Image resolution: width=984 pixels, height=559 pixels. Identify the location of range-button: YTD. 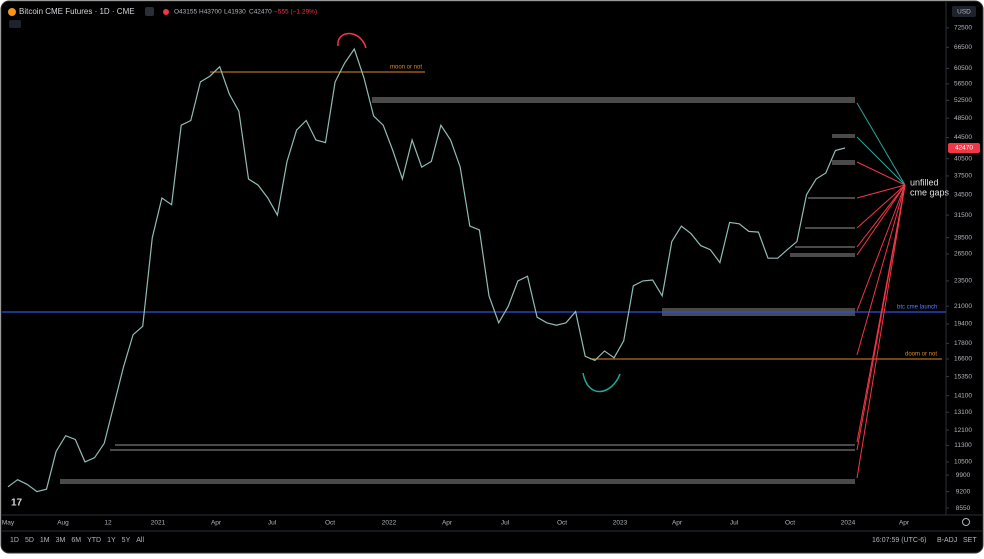
(94, 540).